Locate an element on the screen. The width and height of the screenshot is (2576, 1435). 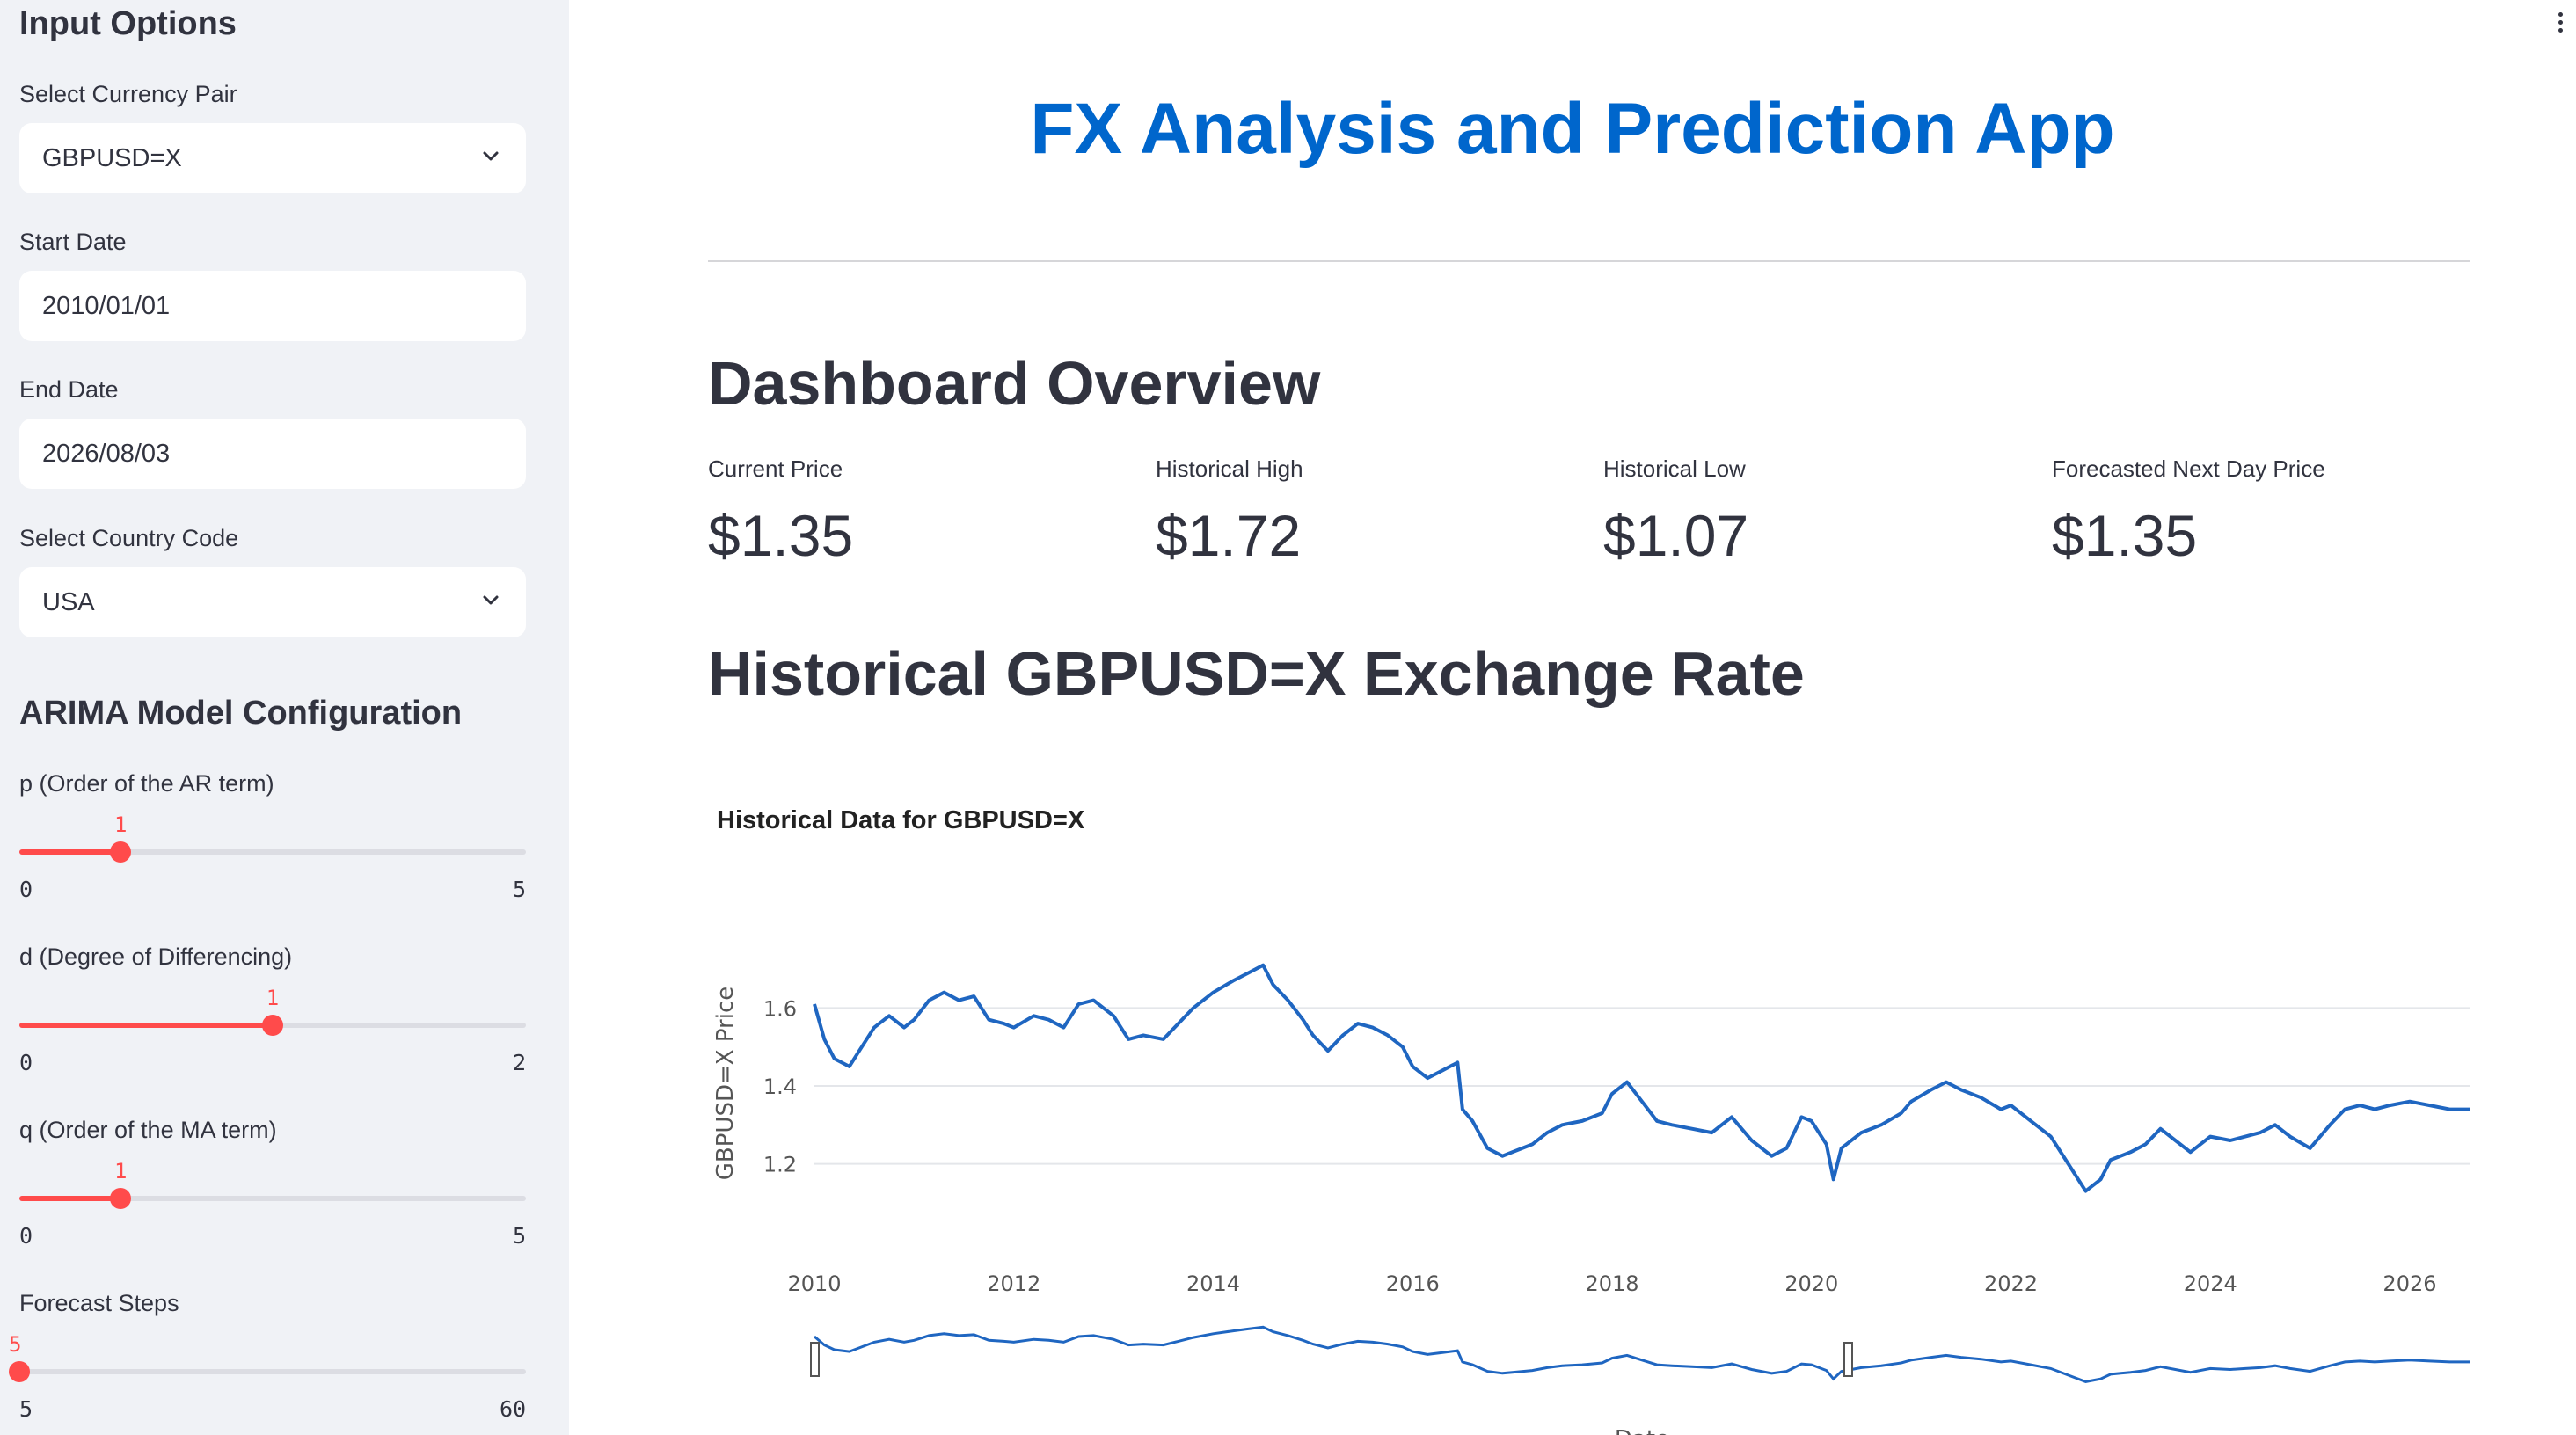
metric-label: Historical High is located at coordinates (1229, 468).